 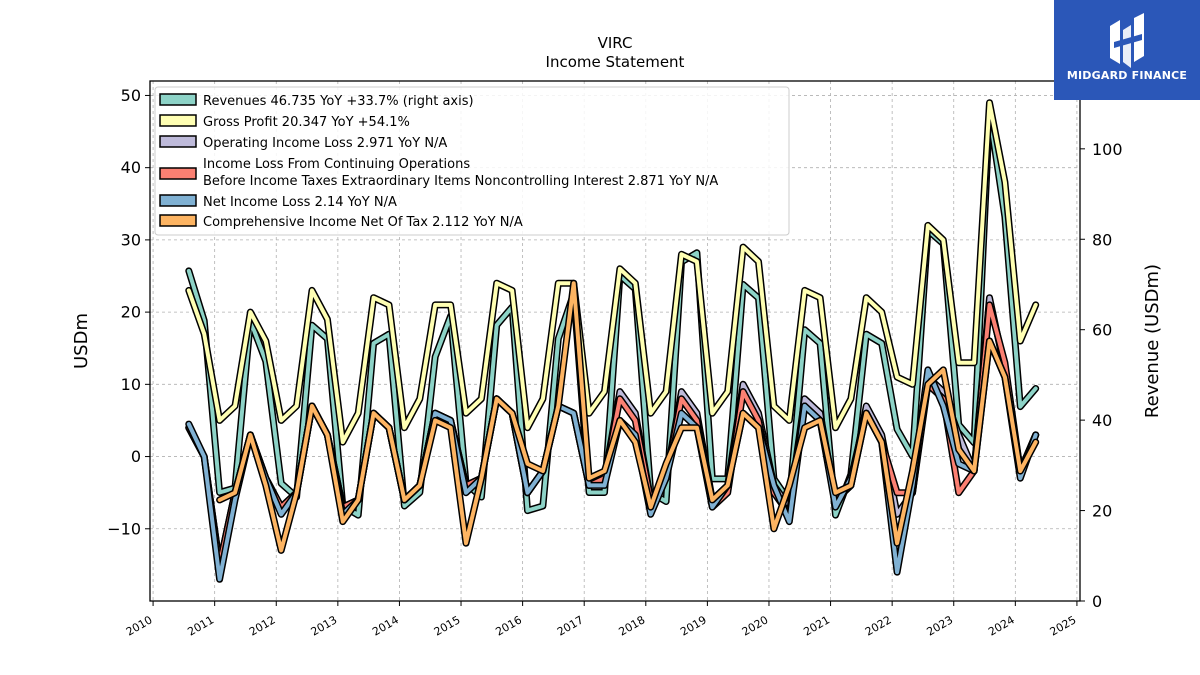 What do you see at coordinates (1152, 341) in the screenshot?
I see `y-axis-right-label: Revenue (USDm)` at bounding box center [1152, 341].